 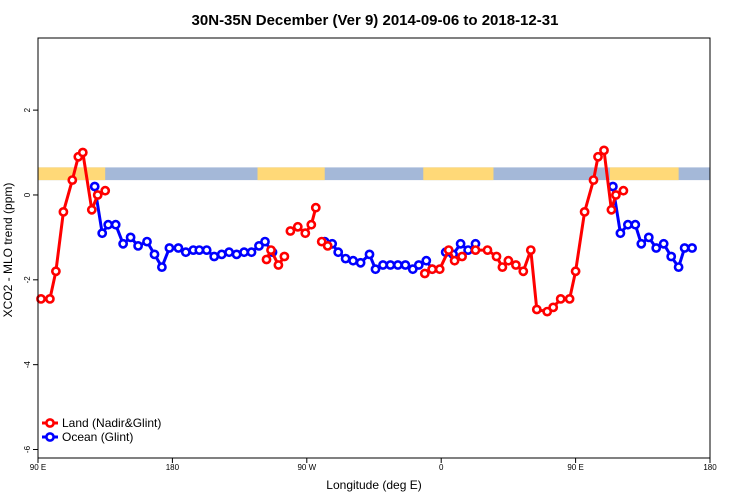 I want to click on y-axis: 2 0 -2 -4 -6, so click(x=30, y=280).